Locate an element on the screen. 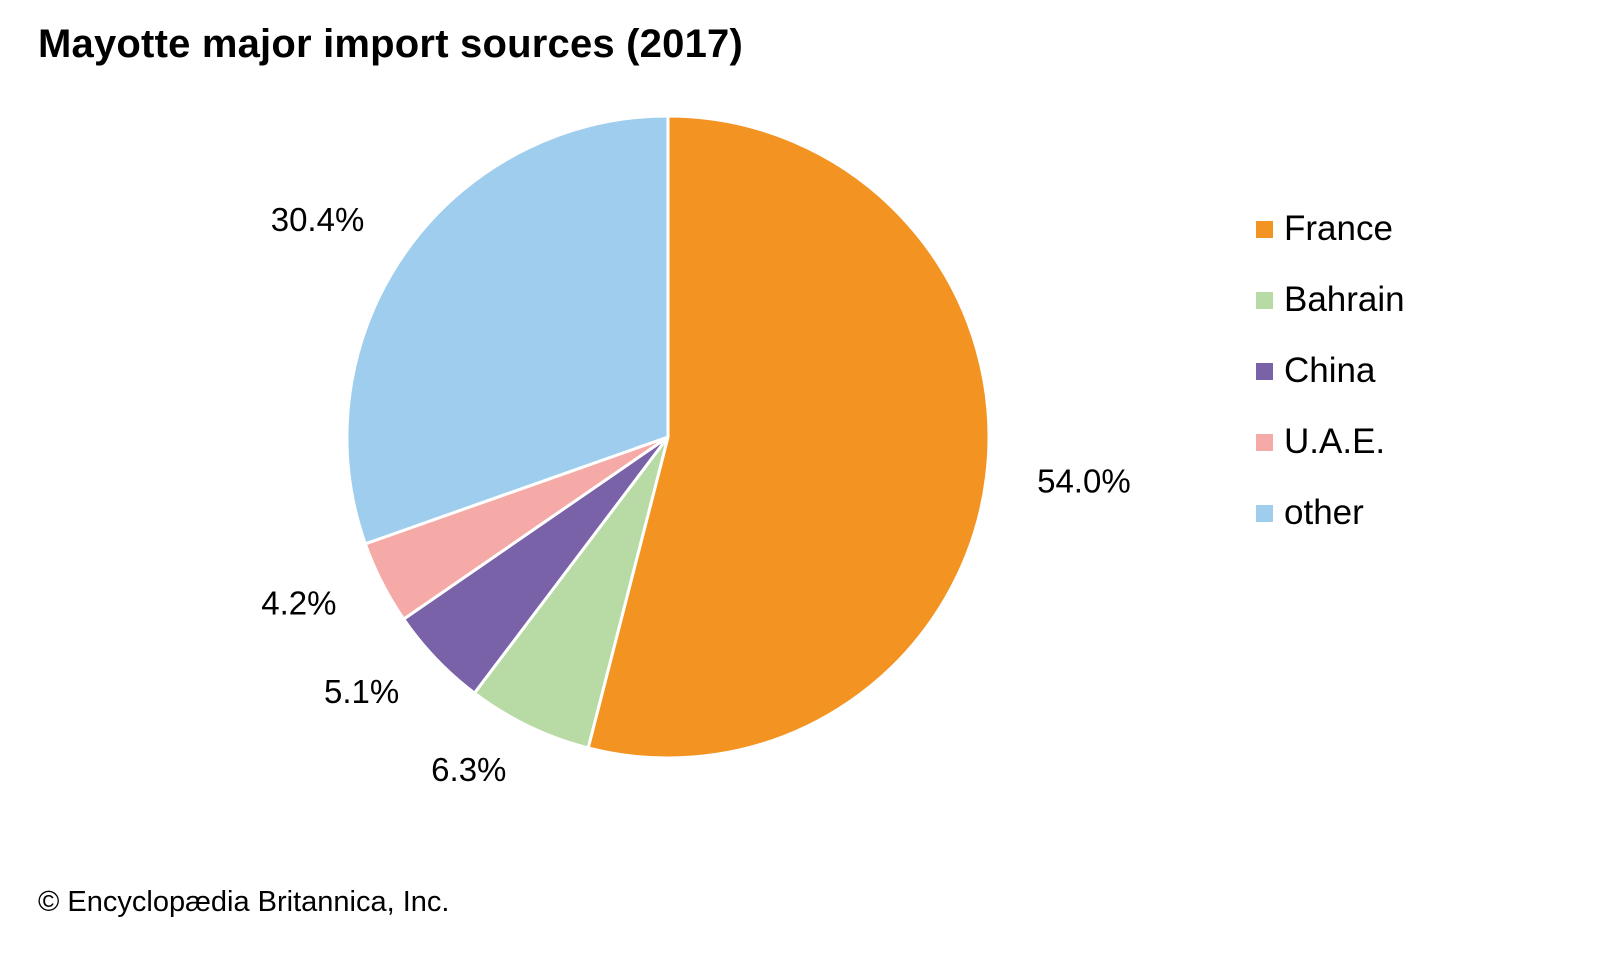  legend-item-france: France is located at coordinates (1330, 229).